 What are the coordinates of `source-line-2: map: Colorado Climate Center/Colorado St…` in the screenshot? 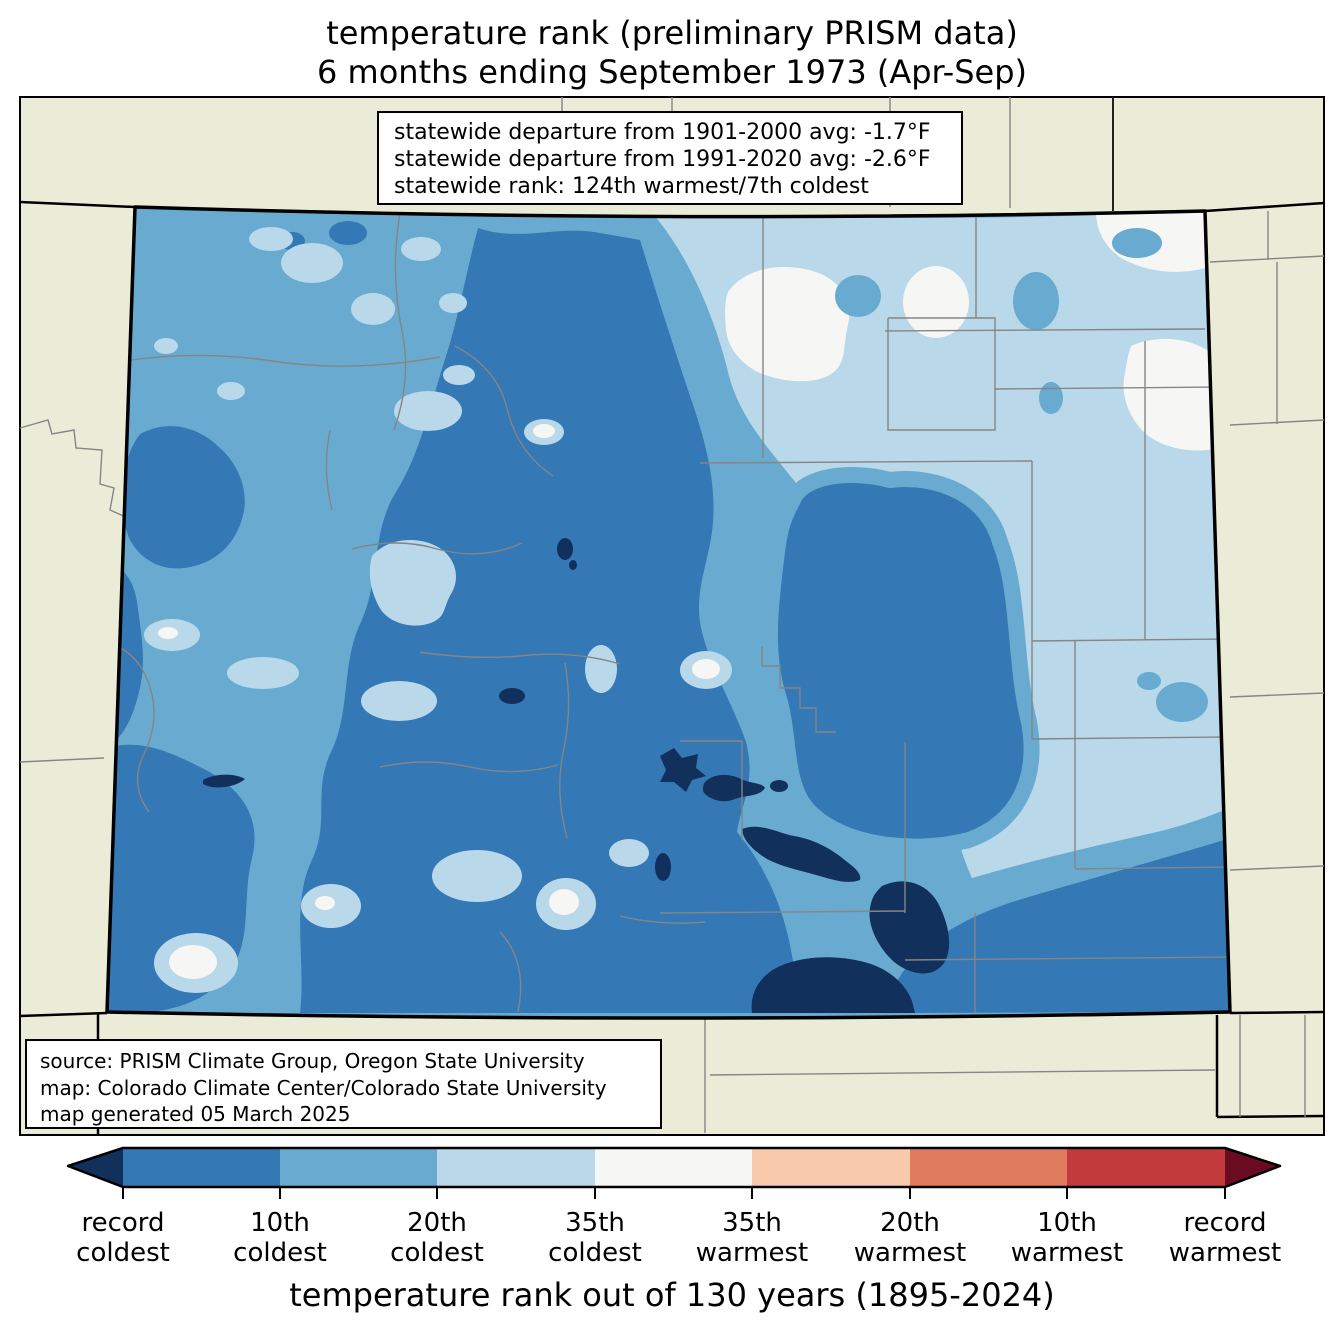 It's located at (323, 1088).